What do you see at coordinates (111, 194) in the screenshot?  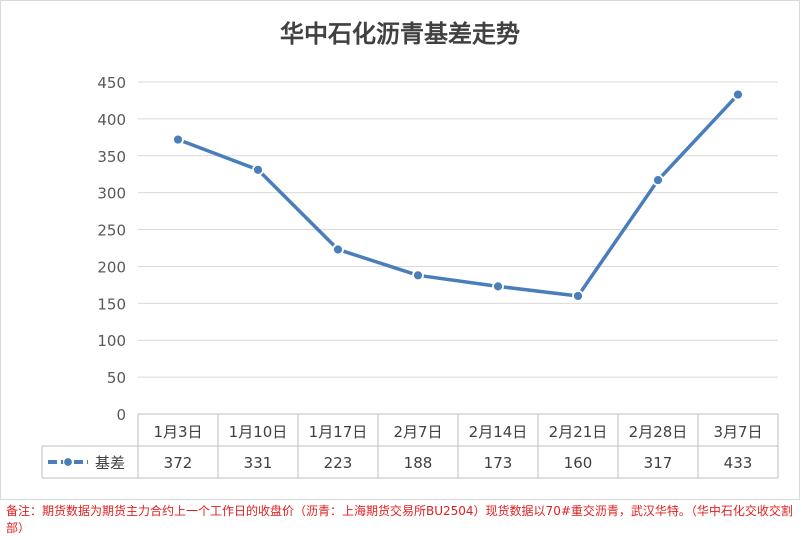 I see `y-tick-label: 300` at bounding box center [111, 194].